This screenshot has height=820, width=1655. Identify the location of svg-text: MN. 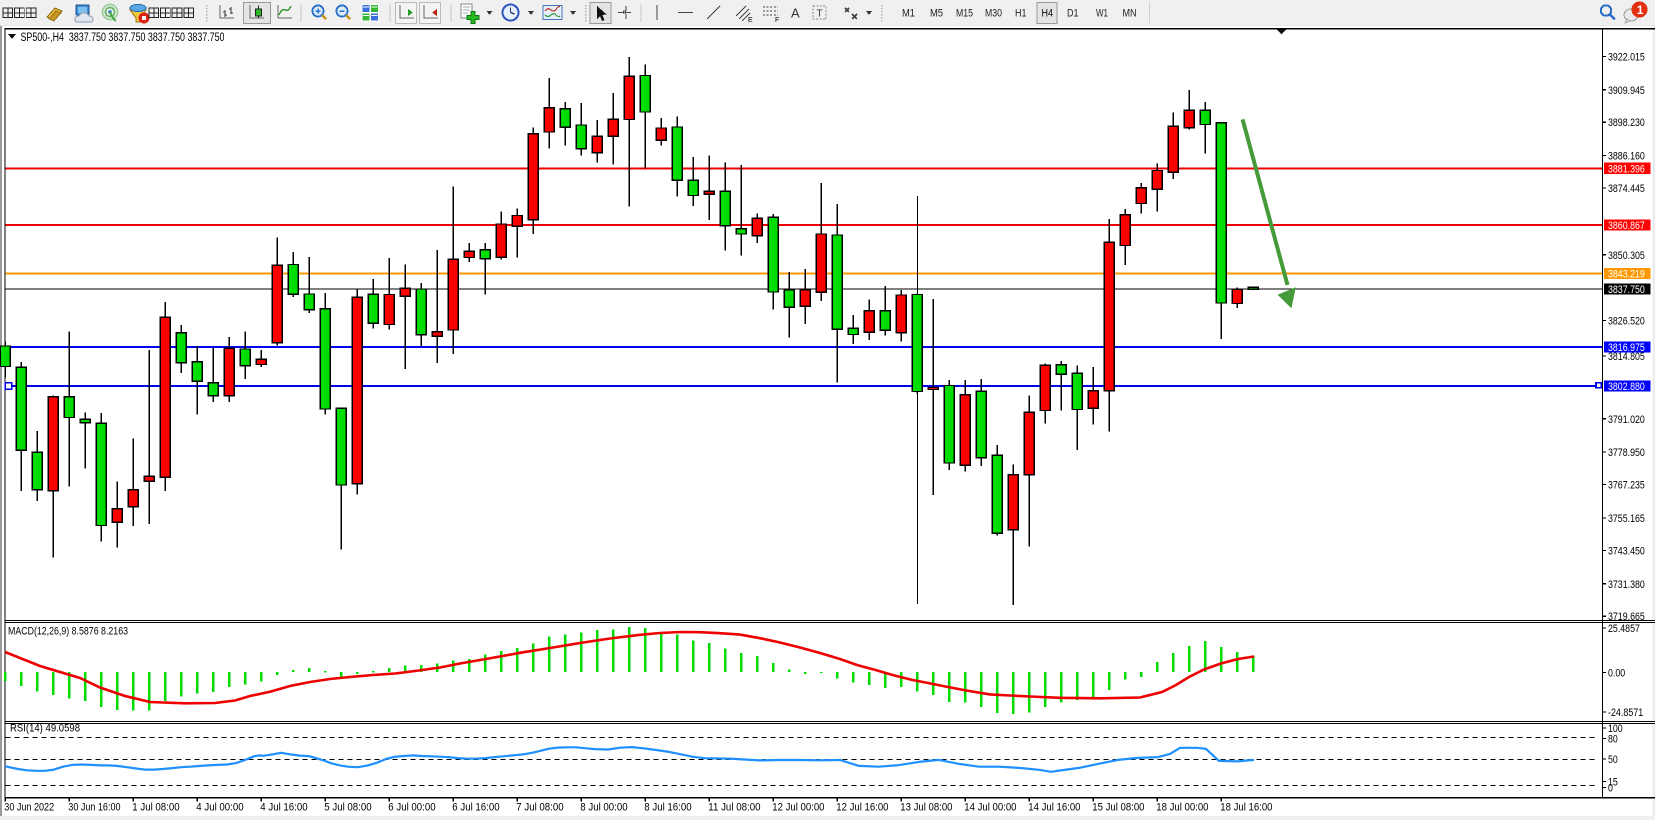
(1130, 14).